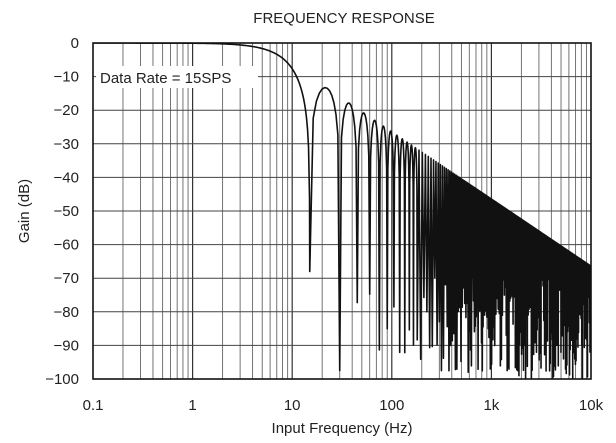 The image size is (616, 443). I want to click on y-tick-label: −30, so click(66, 144).